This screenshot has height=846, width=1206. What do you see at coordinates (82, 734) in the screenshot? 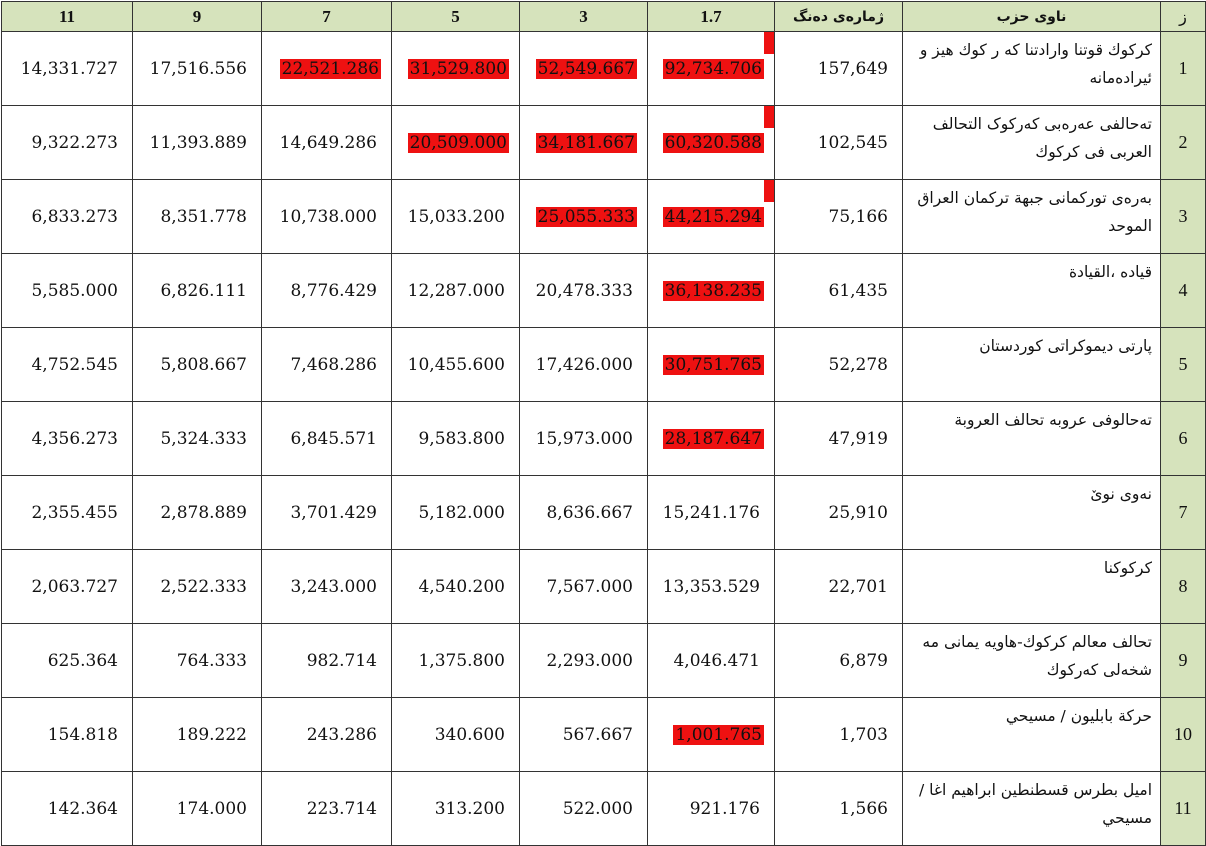
I see `cell-value: 154.818` at bounding box center [82, 734].